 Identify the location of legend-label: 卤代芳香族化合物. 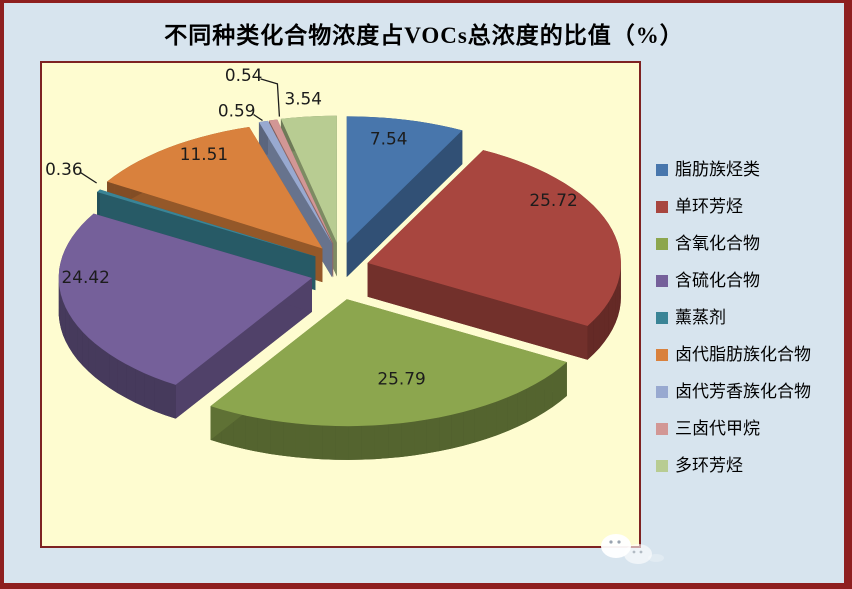
(743, 391).